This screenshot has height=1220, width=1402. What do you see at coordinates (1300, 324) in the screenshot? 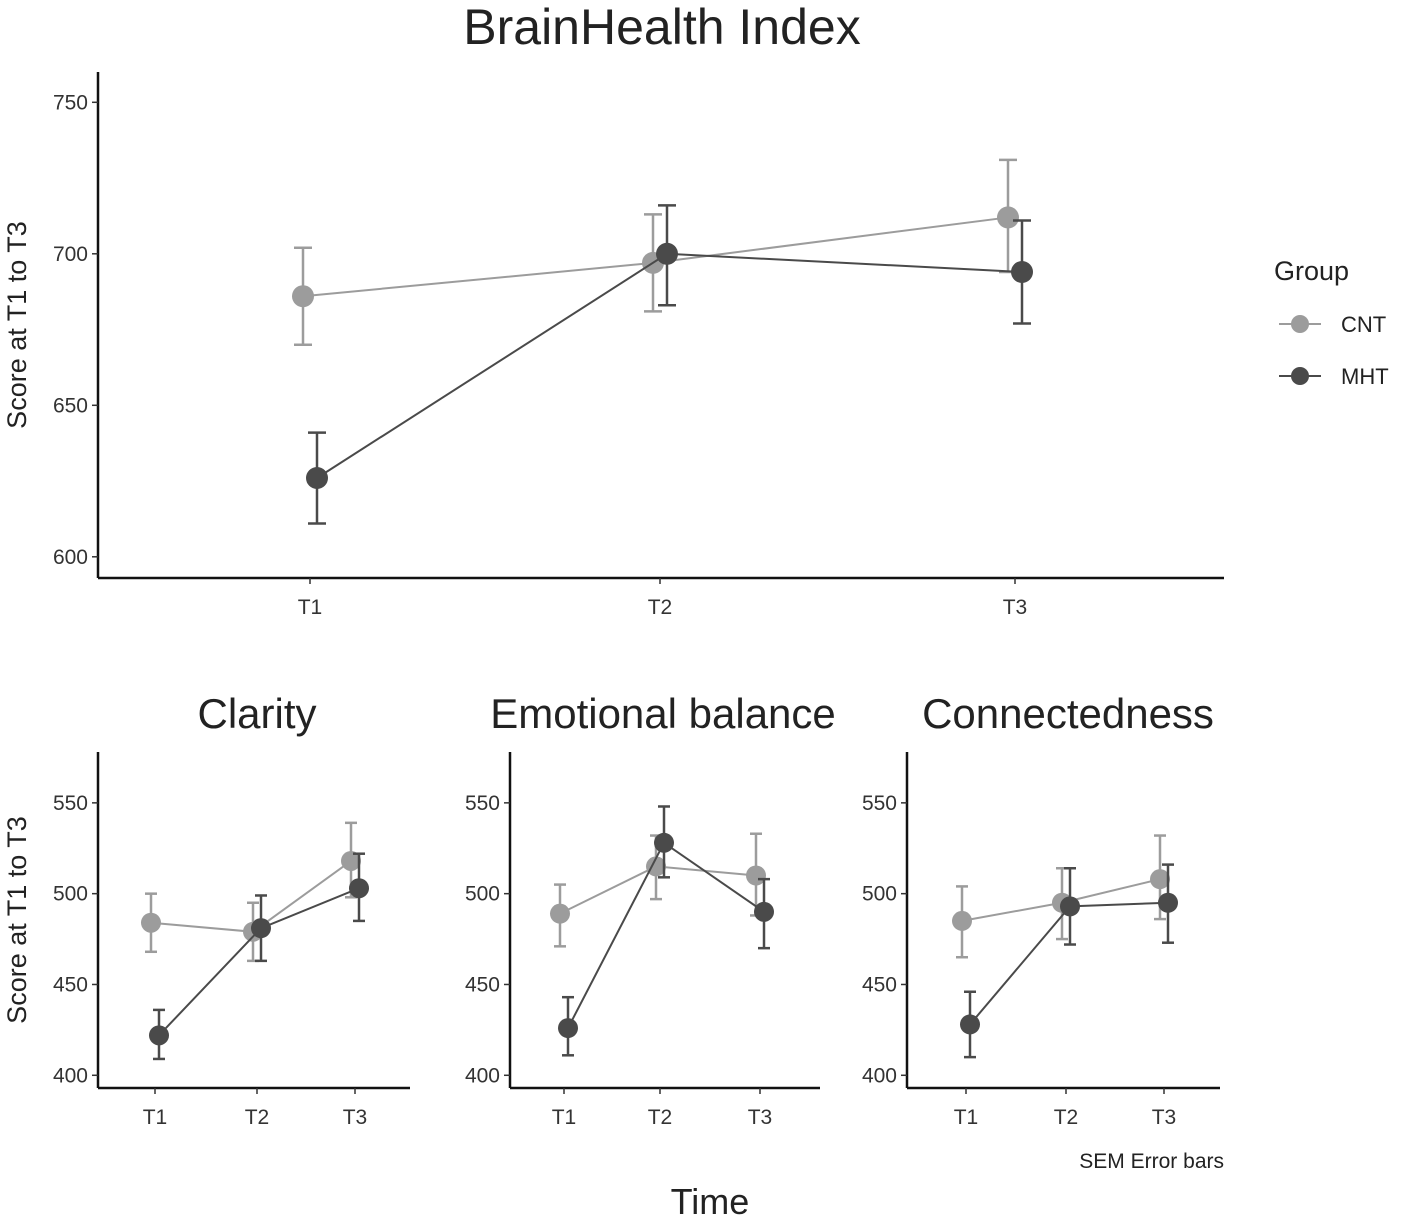
I see `legend-cnt-marker` at bounding box center [1300, 324].